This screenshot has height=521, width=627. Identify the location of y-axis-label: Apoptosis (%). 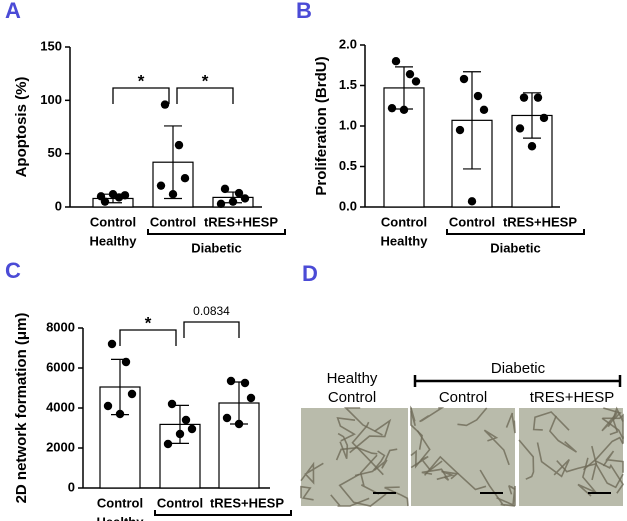
(21, 127).